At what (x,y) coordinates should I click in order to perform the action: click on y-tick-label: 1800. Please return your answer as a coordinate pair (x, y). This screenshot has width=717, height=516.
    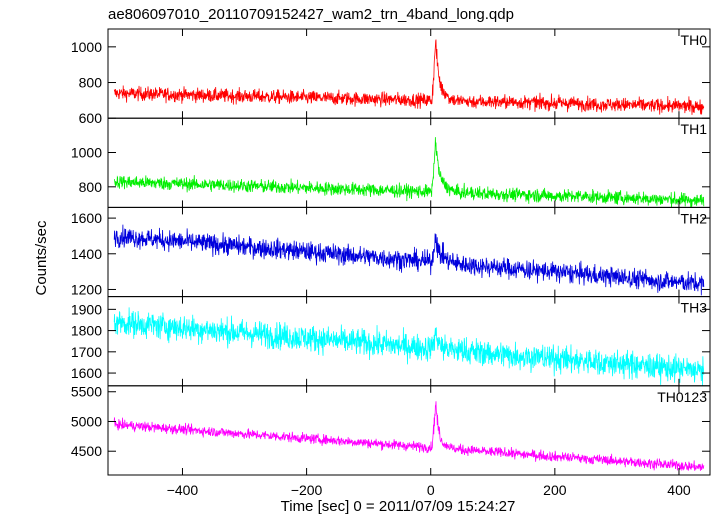
    Looking at the image, I should click on (86, 331).